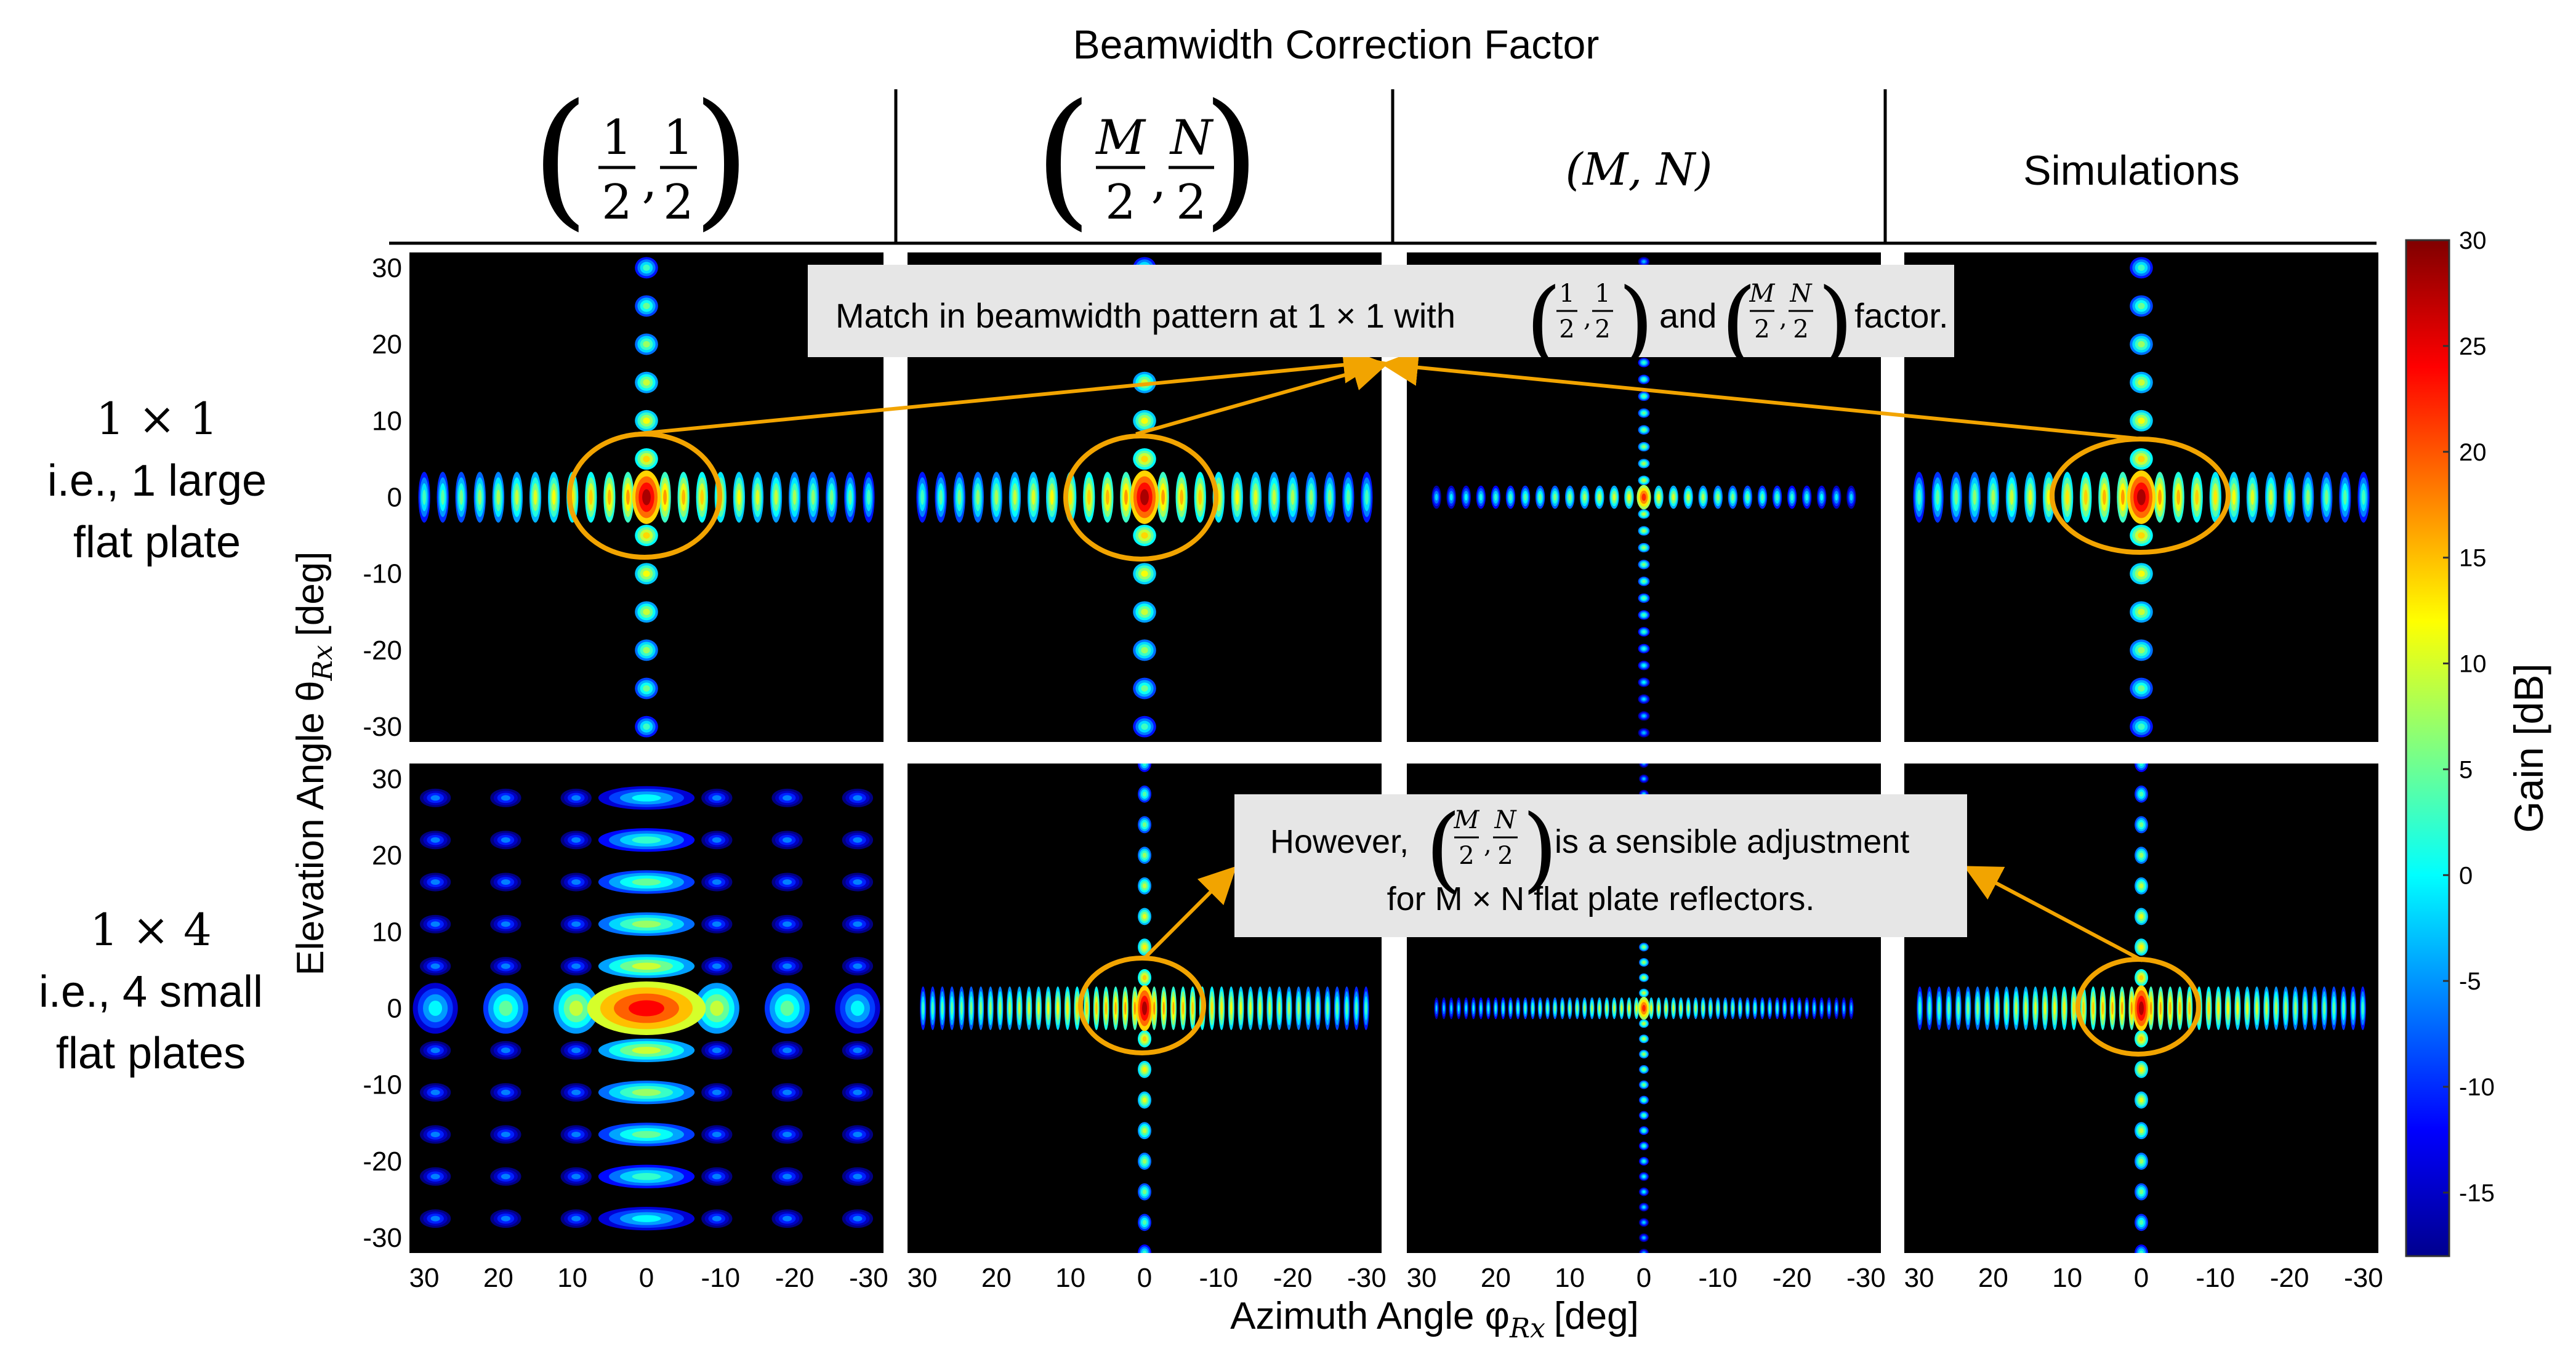 The image size is (2576, 1362). What do you see at coordinates (1339, 841) in the screenshot?
I see `svg-text: However,` at bounding box center [1339, 841].